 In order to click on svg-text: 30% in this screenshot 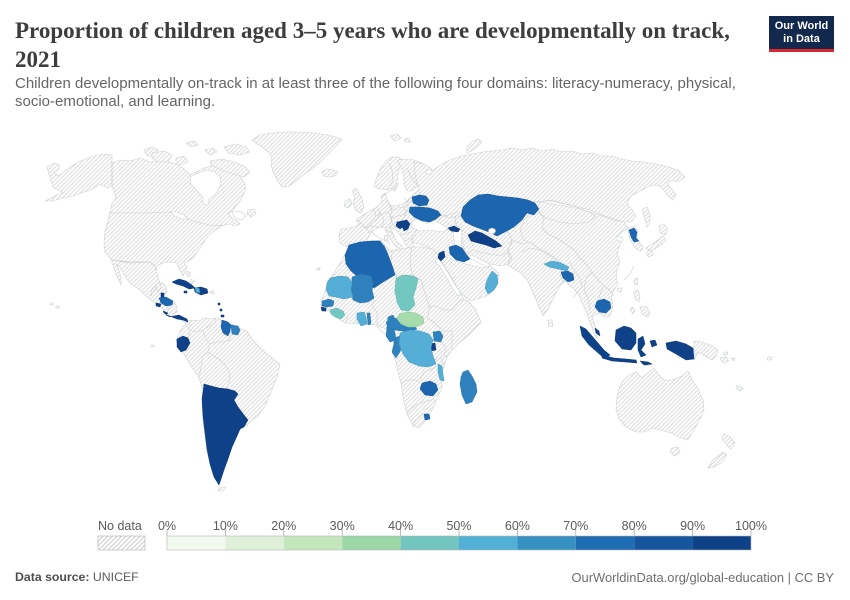, I will do `click(342, 526)`.